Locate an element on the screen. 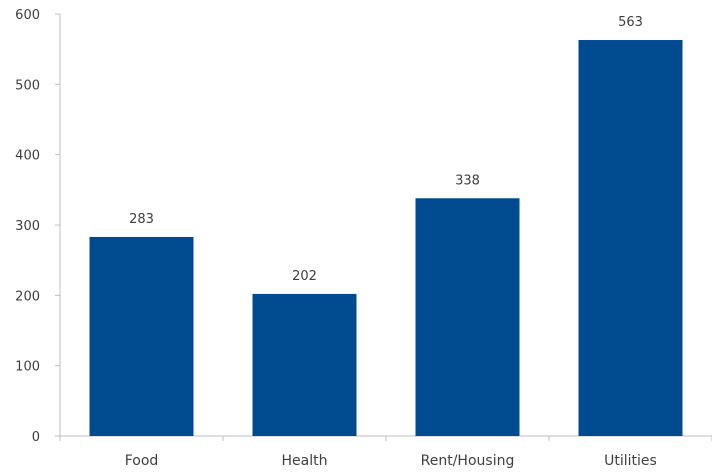 The image size is (712, 474). y-tick-label: 300 is located at coordinates (27, 226).